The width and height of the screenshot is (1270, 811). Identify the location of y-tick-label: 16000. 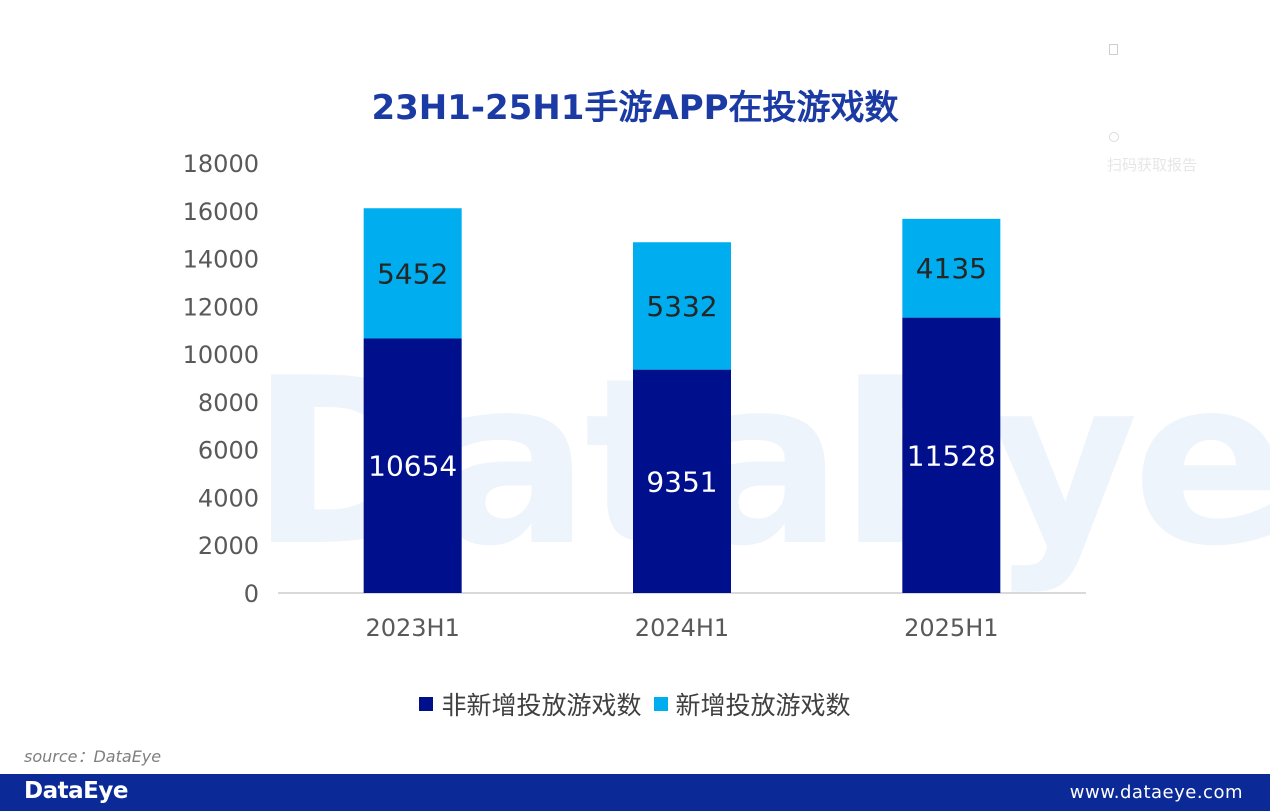
(221, 212).